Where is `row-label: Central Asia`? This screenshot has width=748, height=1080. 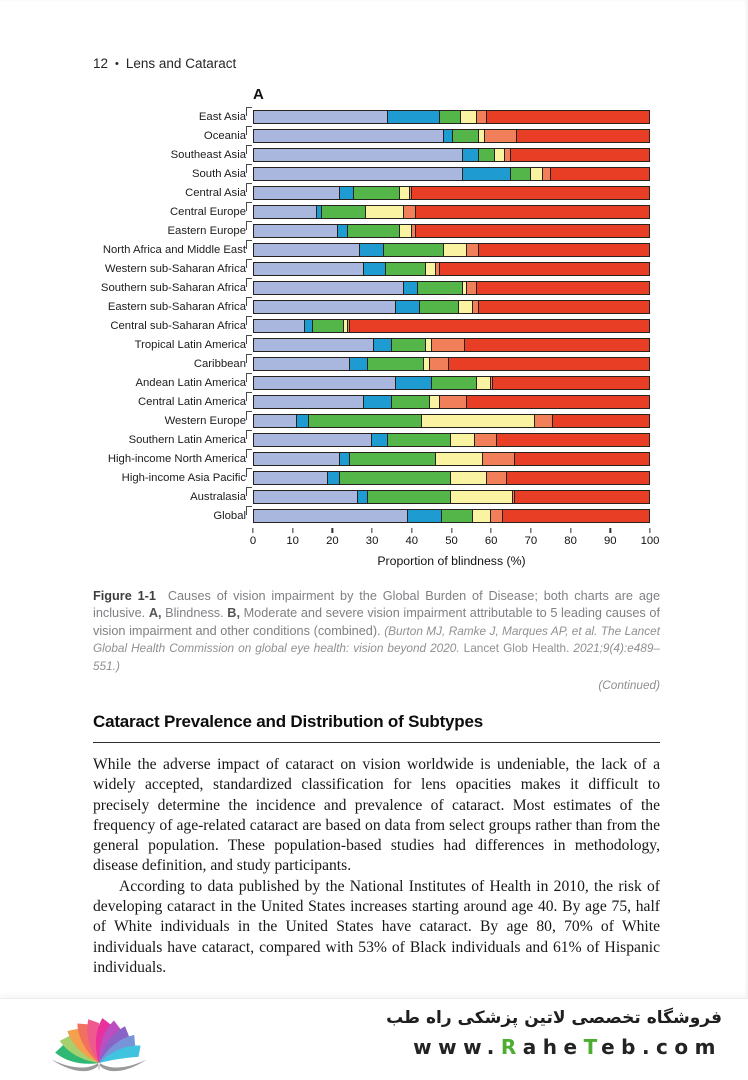 row-label: Central Asia is located at coordinates (215, 193).